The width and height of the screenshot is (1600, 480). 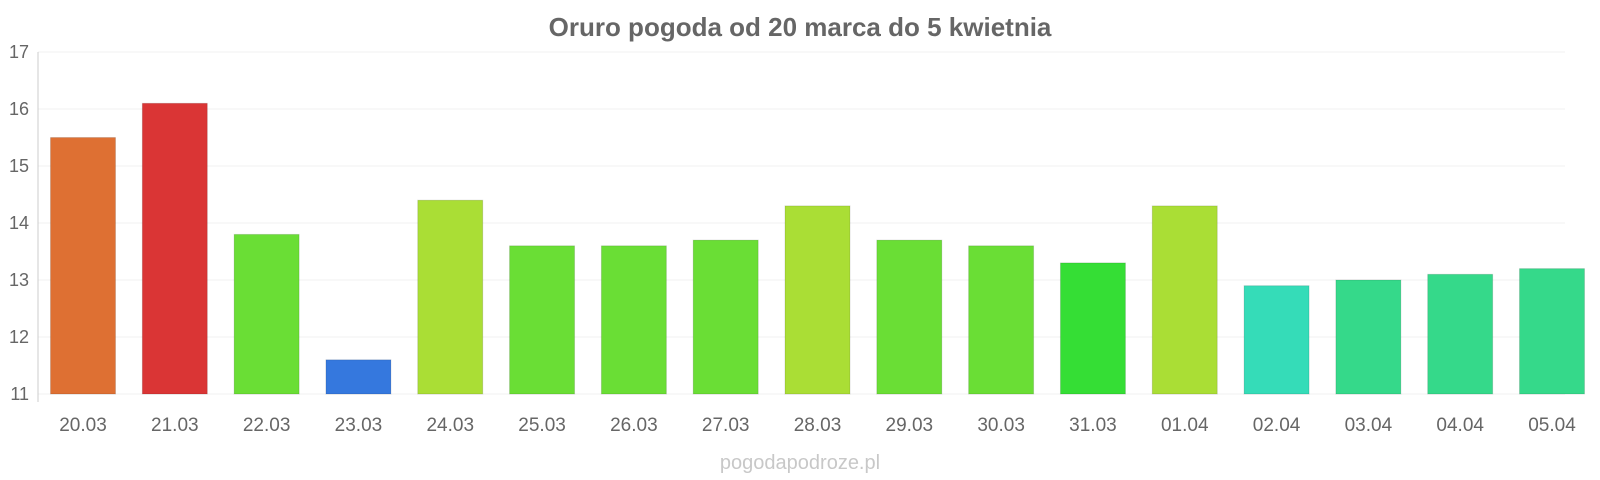 I want to click on bar-21.03, so click(x=174, y=248).